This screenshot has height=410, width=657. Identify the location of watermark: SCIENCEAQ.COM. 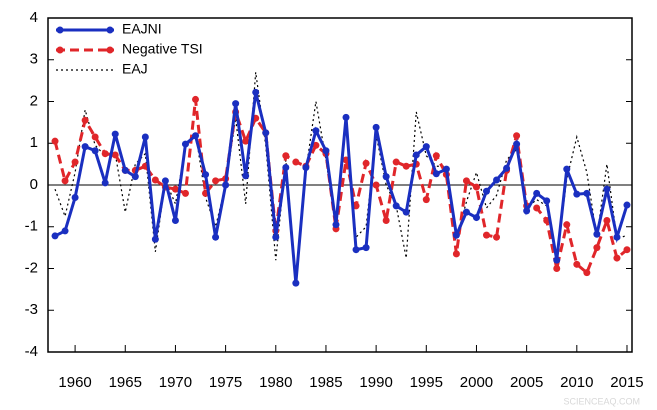
(601, 401).